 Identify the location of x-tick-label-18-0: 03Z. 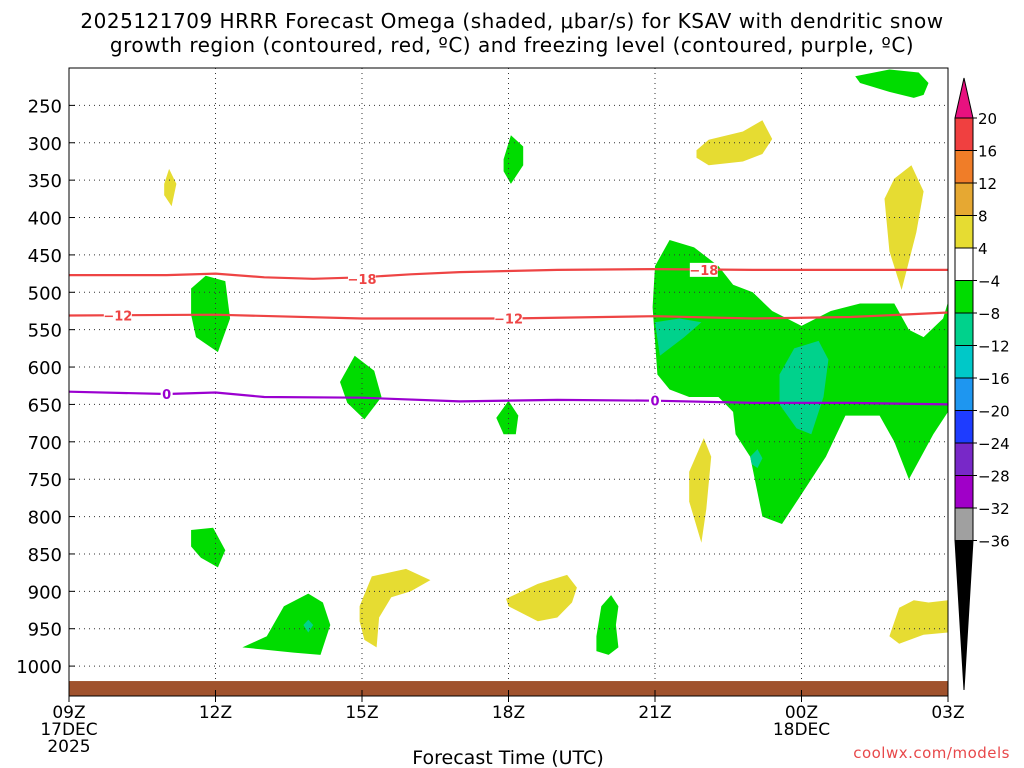
(947, 713).